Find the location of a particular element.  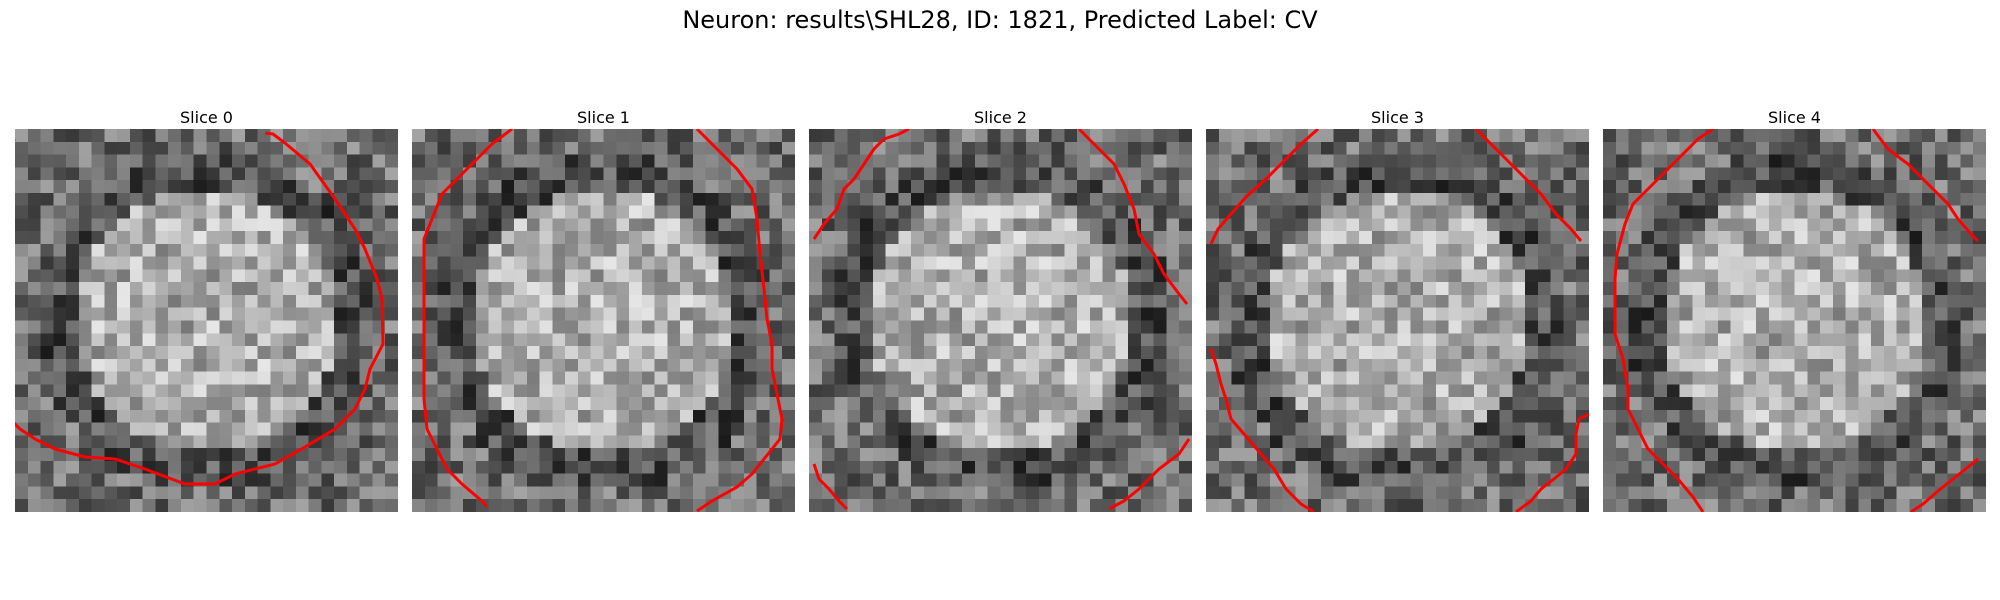

slice-panel-2: Slice 2 is located at coordinates (1000, 309).